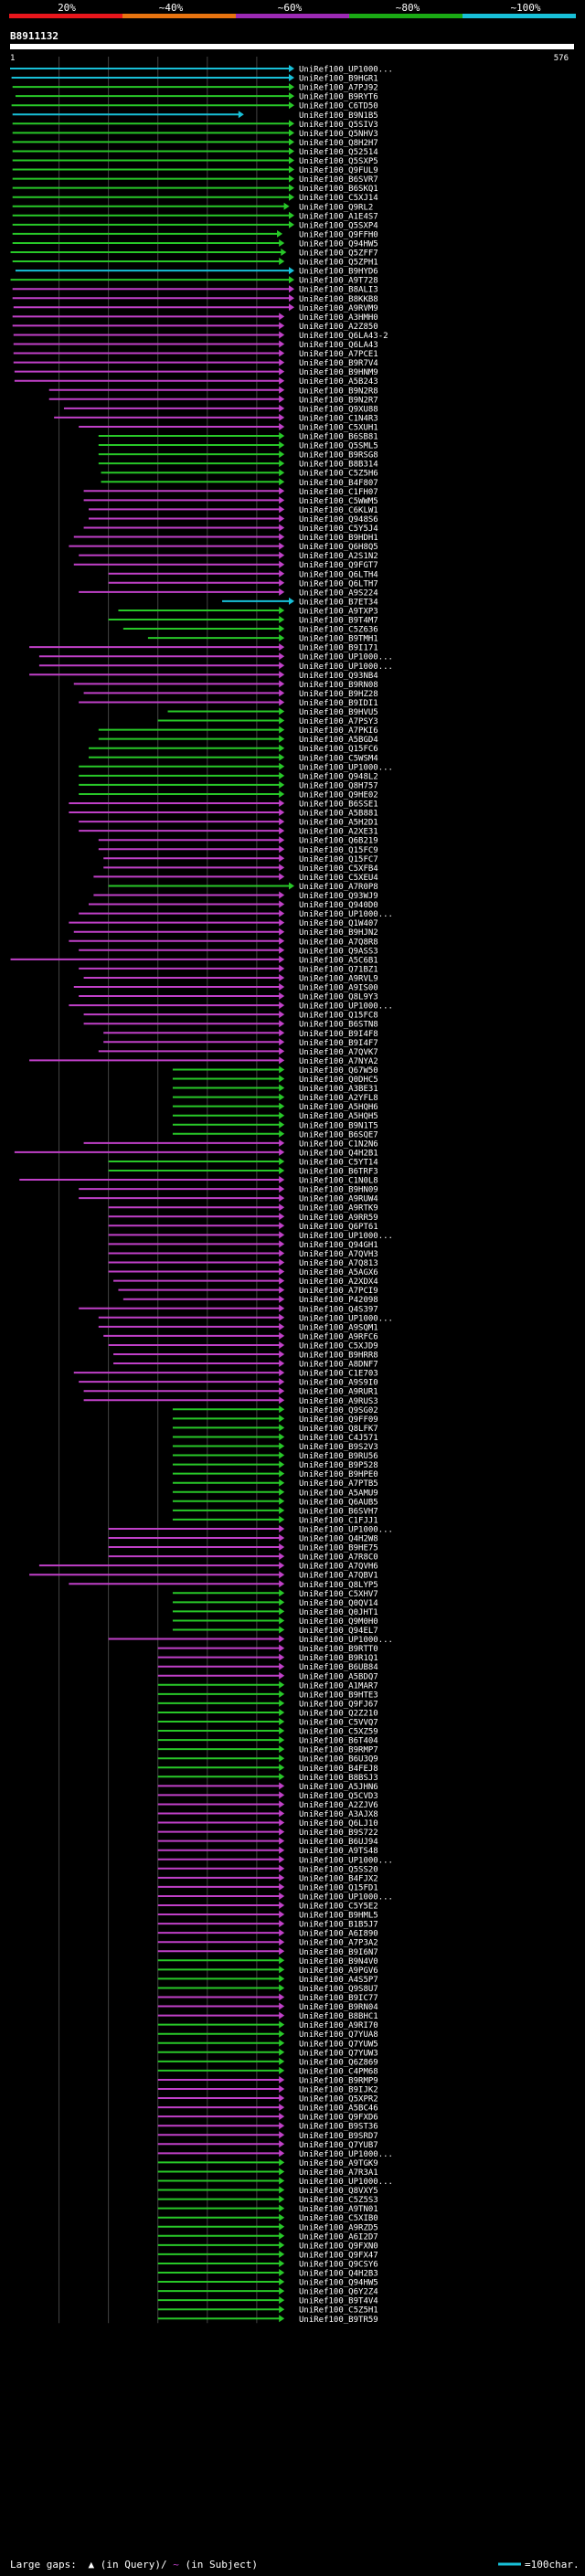  I want to click on hit-label: UniRef100_C5XJ14, so click(339, 198).